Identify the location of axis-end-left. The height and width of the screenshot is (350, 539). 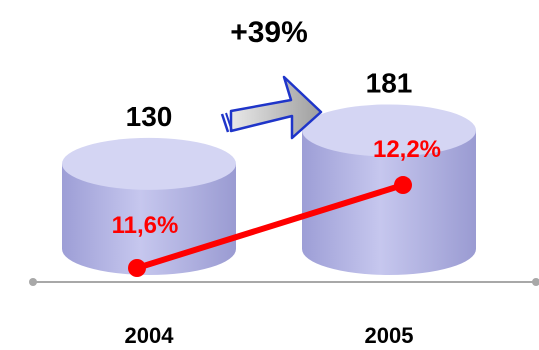
(33, 282).